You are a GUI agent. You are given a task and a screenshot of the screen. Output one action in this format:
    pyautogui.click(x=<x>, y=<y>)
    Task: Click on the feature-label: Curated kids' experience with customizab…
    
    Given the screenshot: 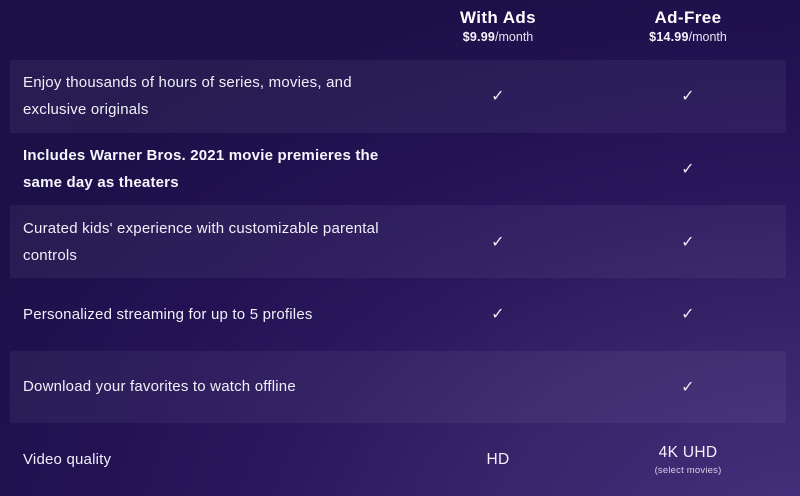 What is the action you would take?
    pyautogui.click(x=201, y=241)
    